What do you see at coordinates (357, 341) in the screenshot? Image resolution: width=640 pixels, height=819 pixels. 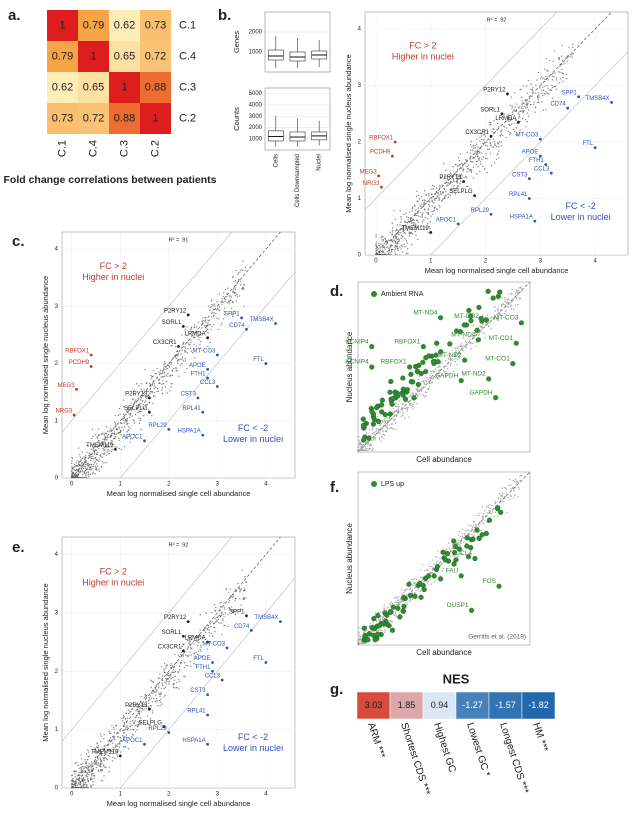 I see `gene-label: KCNIP4` at bounding box center [357, 341].